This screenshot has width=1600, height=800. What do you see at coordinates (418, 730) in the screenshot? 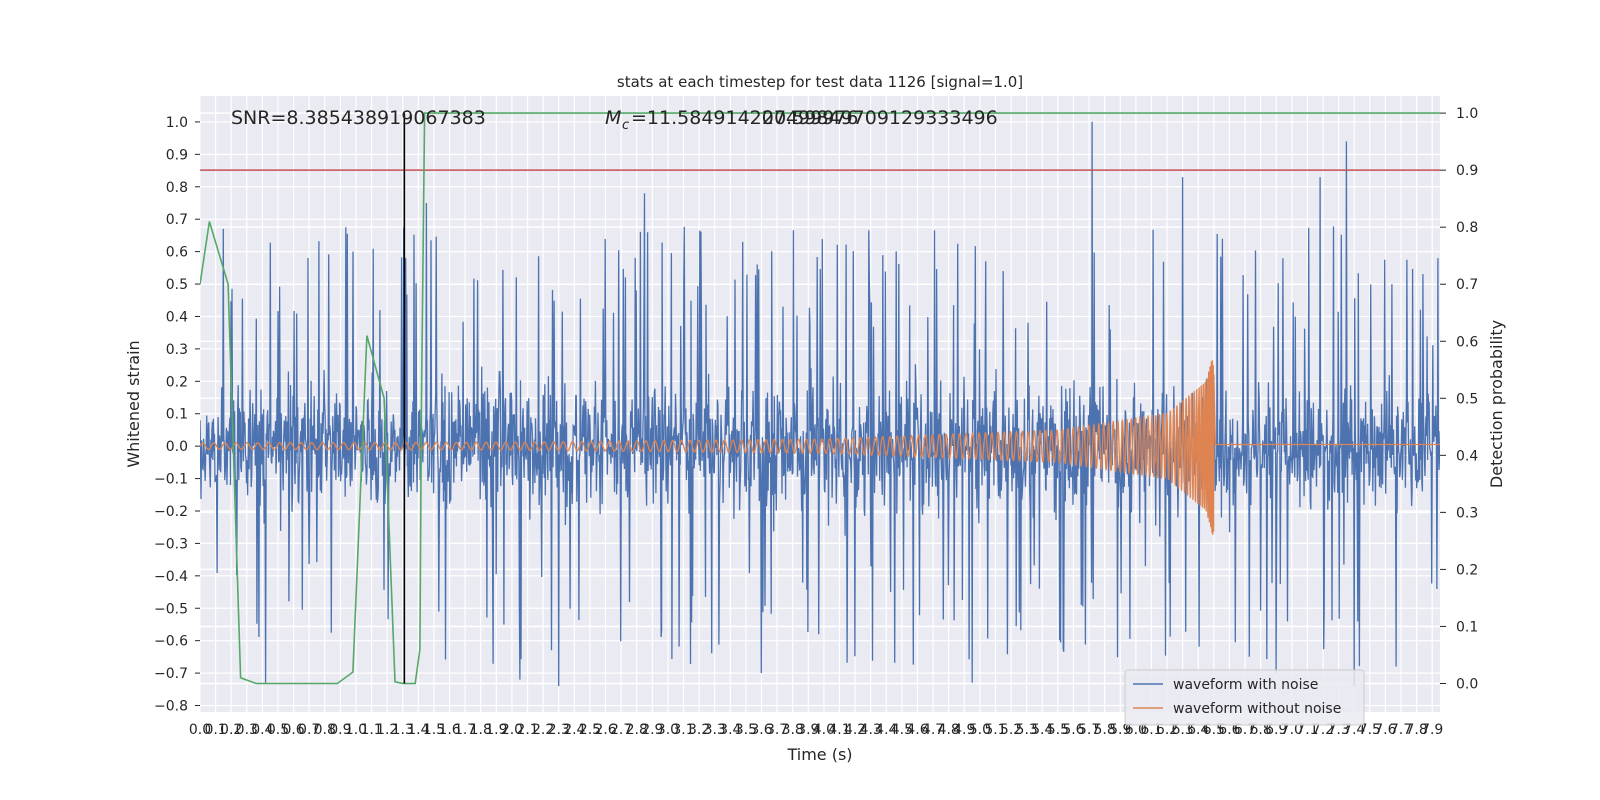
I see `x-tick-label: 1.4` at bounding box center [418, 730].